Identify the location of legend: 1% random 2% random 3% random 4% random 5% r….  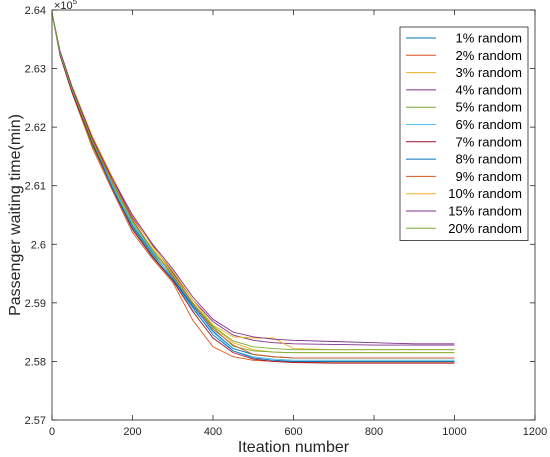
(464, 134).